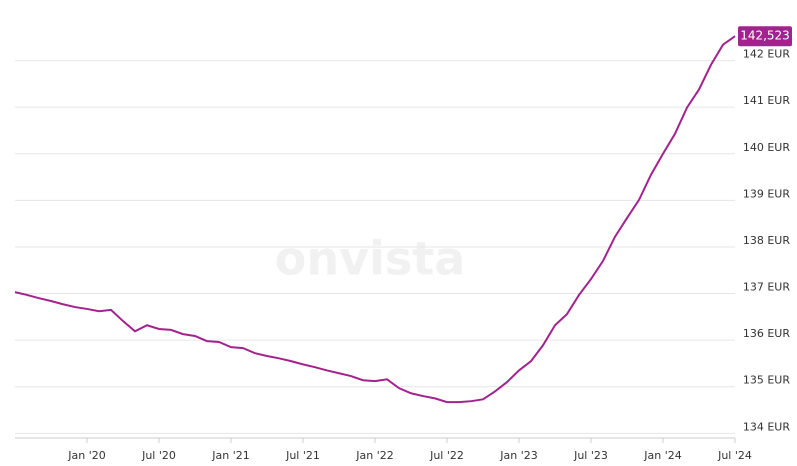 The height and width of the screenshot is (466, 797). What do you see at coordinates (766, 100) in the screenshot?
I see `y-tick-label: 141 EUR` at bounding box center [766, 100].